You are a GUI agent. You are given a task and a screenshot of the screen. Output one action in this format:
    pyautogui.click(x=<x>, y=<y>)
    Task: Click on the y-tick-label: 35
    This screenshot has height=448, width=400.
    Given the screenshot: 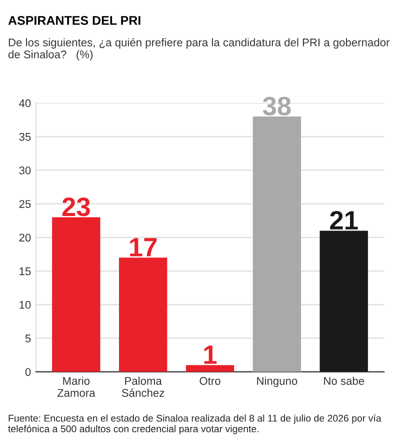 What is the action you would take?
    pyautogui.click(x=25, y=136)
    